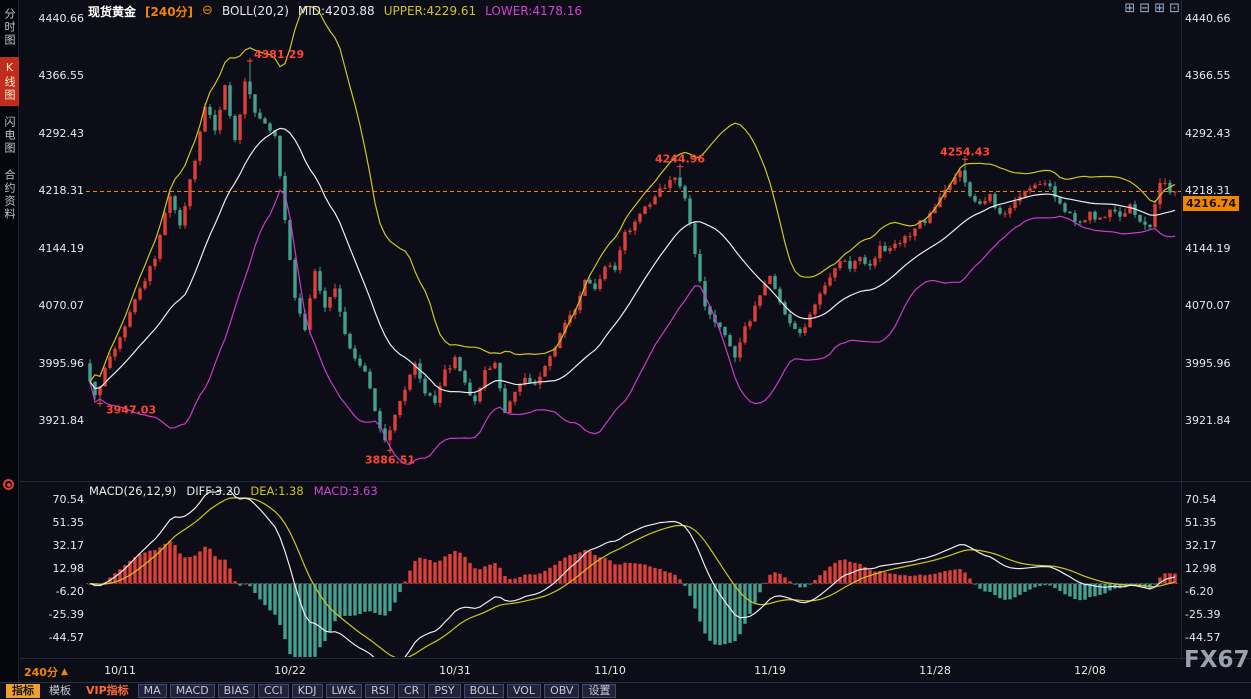  I want to click on macd-params-label: MACD(26,12,9), so click(133, 491).